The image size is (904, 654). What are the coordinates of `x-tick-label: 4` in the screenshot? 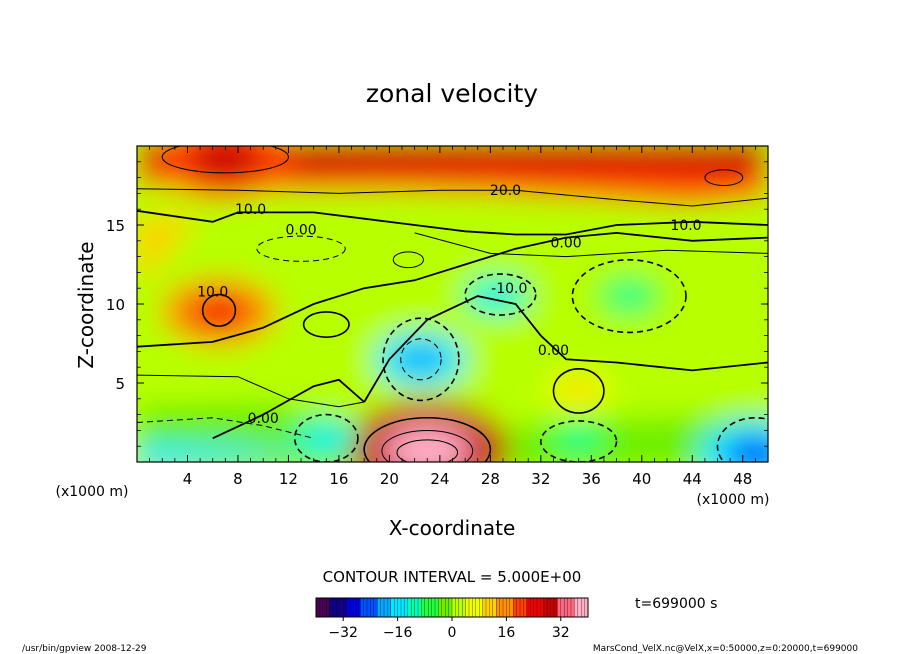 It's located at (188, 479).